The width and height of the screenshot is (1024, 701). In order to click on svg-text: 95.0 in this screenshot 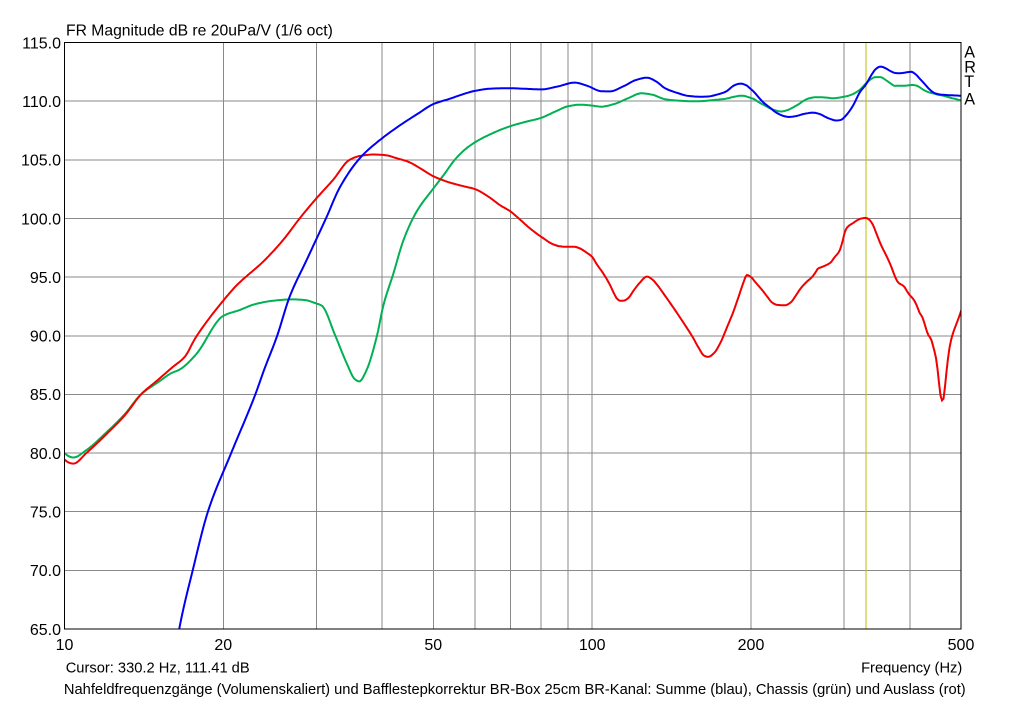, I will do `click(45, 278)`.